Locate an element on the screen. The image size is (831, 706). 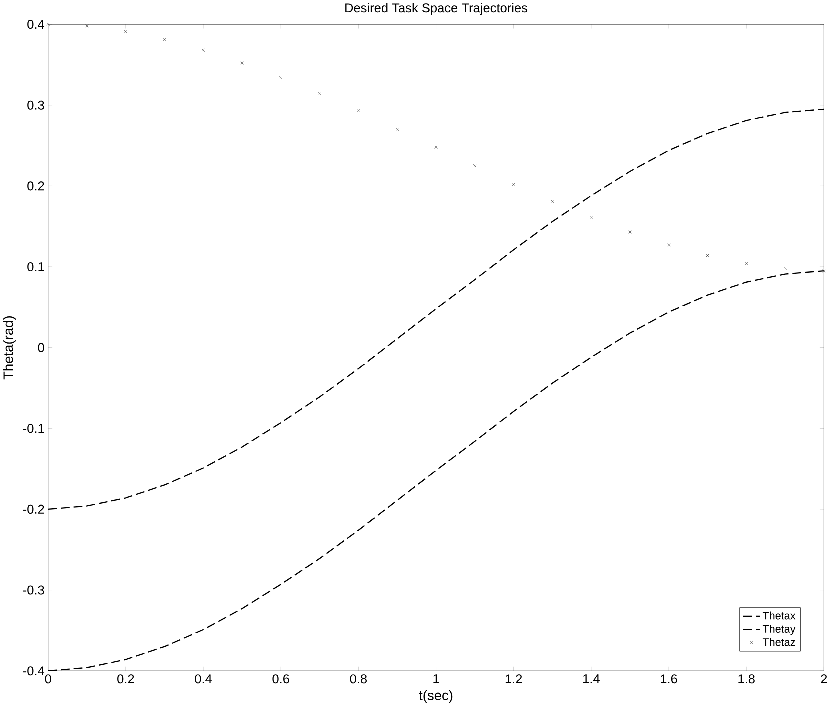
x-tick-label: 1.8 is located at coordinates (746, 679).